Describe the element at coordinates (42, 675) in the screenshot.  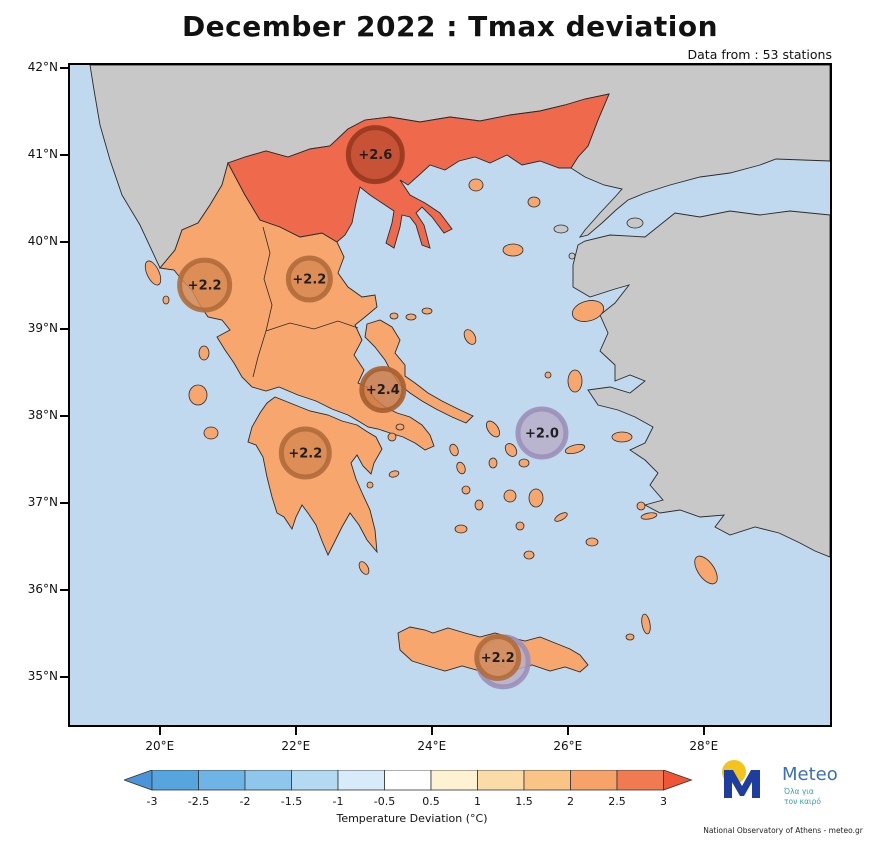
I see `lat-label: 35°N` at that location.